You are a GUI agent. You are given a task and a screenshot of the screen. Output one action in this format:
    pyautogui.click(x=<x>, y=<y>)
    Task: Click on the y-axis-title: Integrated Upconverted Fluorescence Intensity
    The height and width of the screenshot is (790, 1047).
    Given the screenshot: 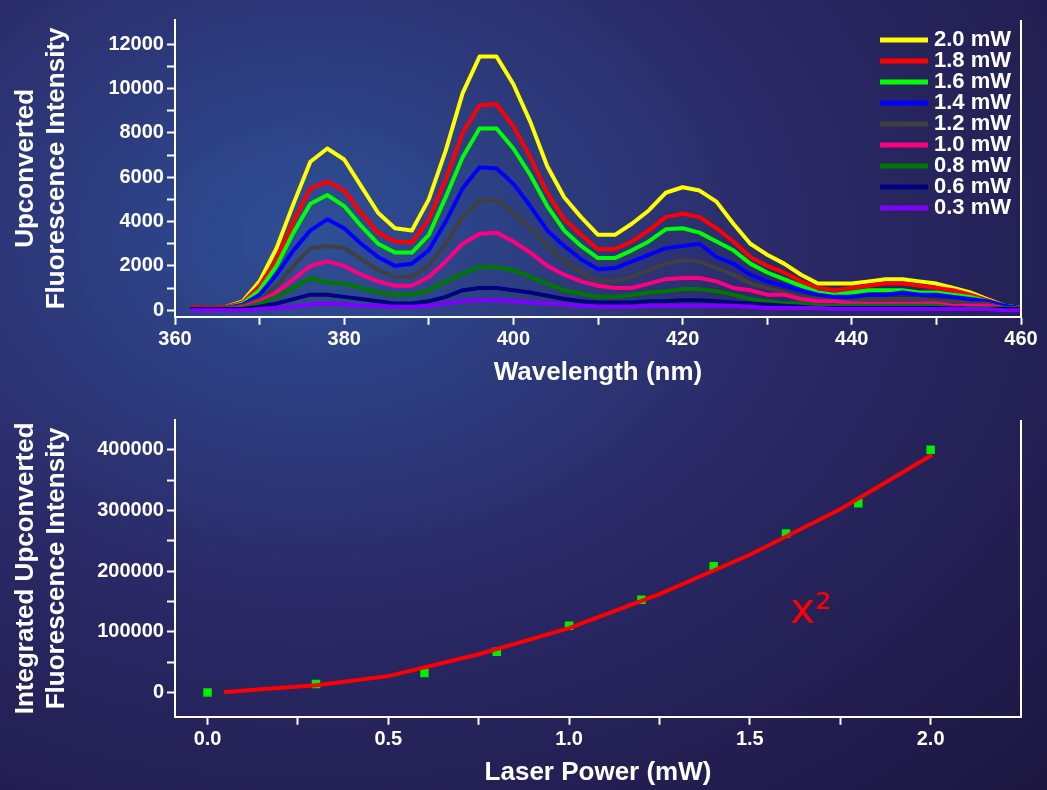 What is the action you would take?
    pyautogui.click(x=39, y=568)
    